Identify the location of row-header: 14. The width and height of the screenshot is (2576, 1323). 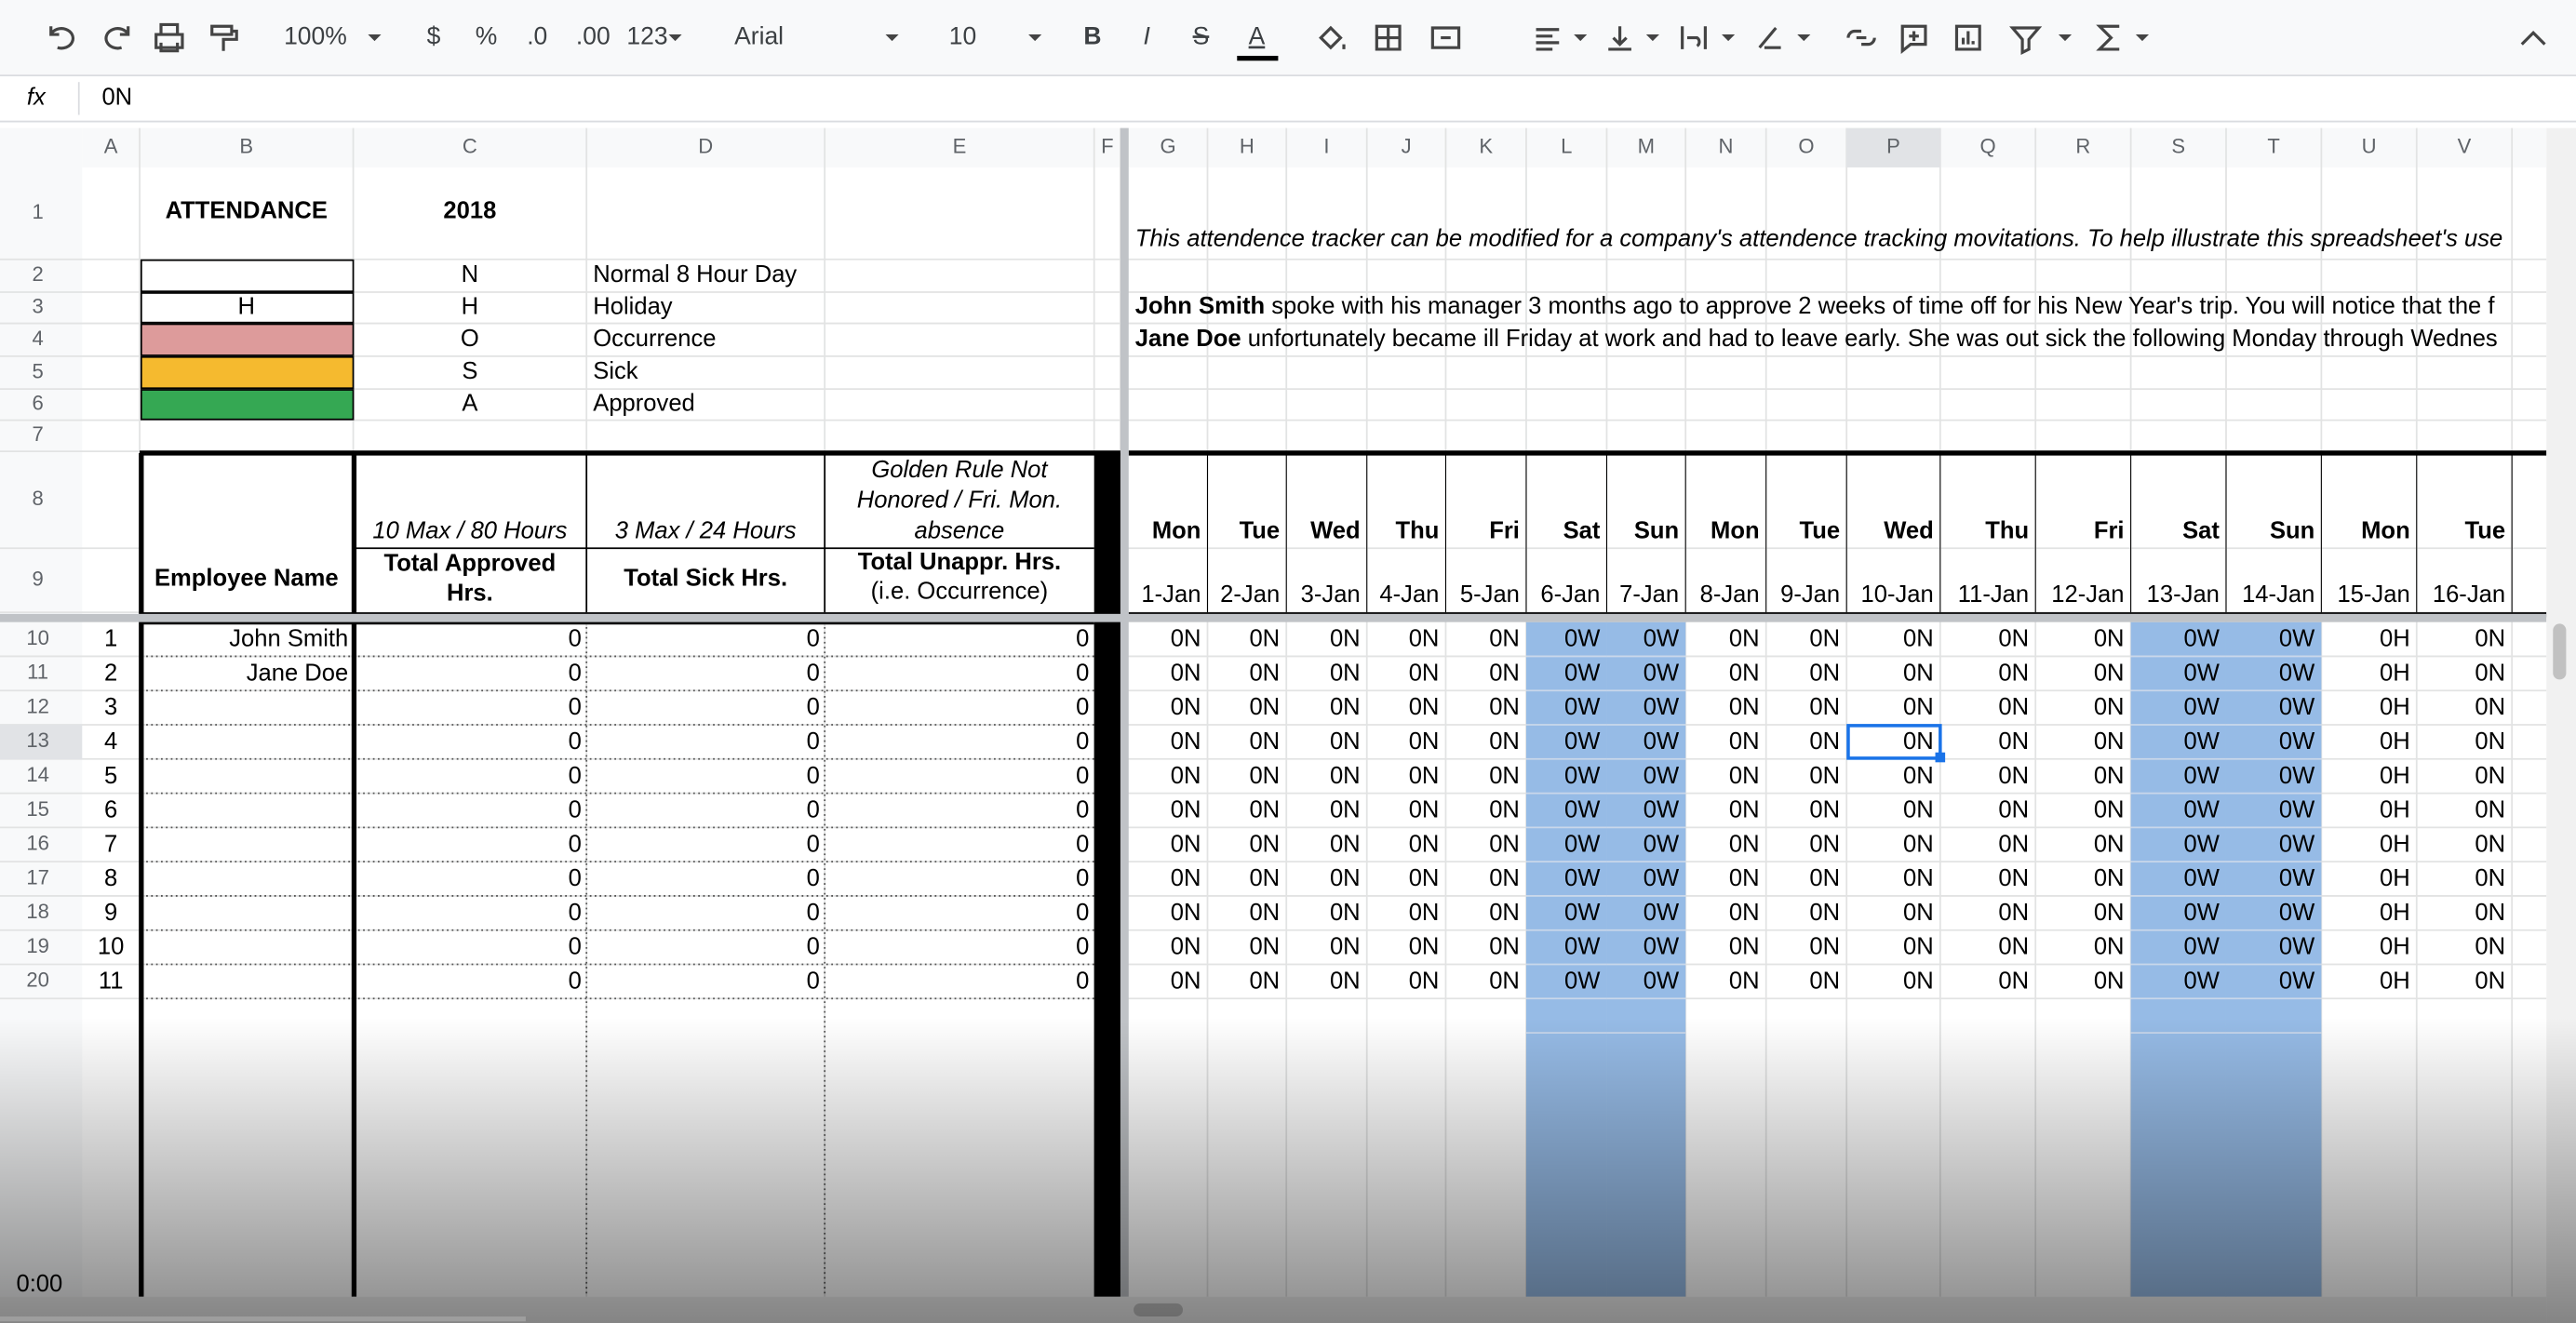
(37, 774).